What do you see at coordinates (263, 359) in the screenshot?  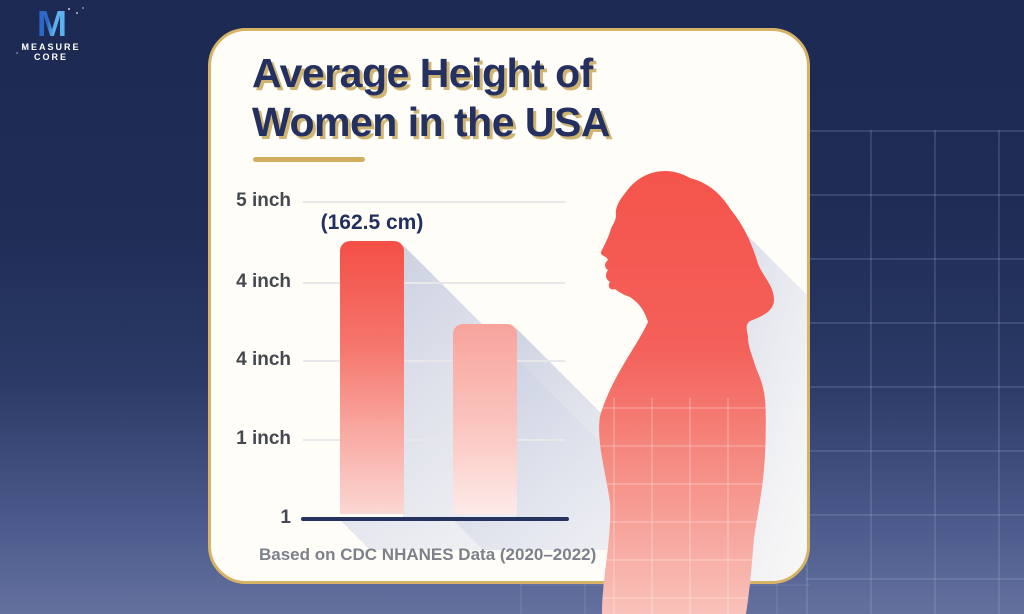 I see `y-tick-label-4inch-b: 4 inch` at bounding box center [263, 359].